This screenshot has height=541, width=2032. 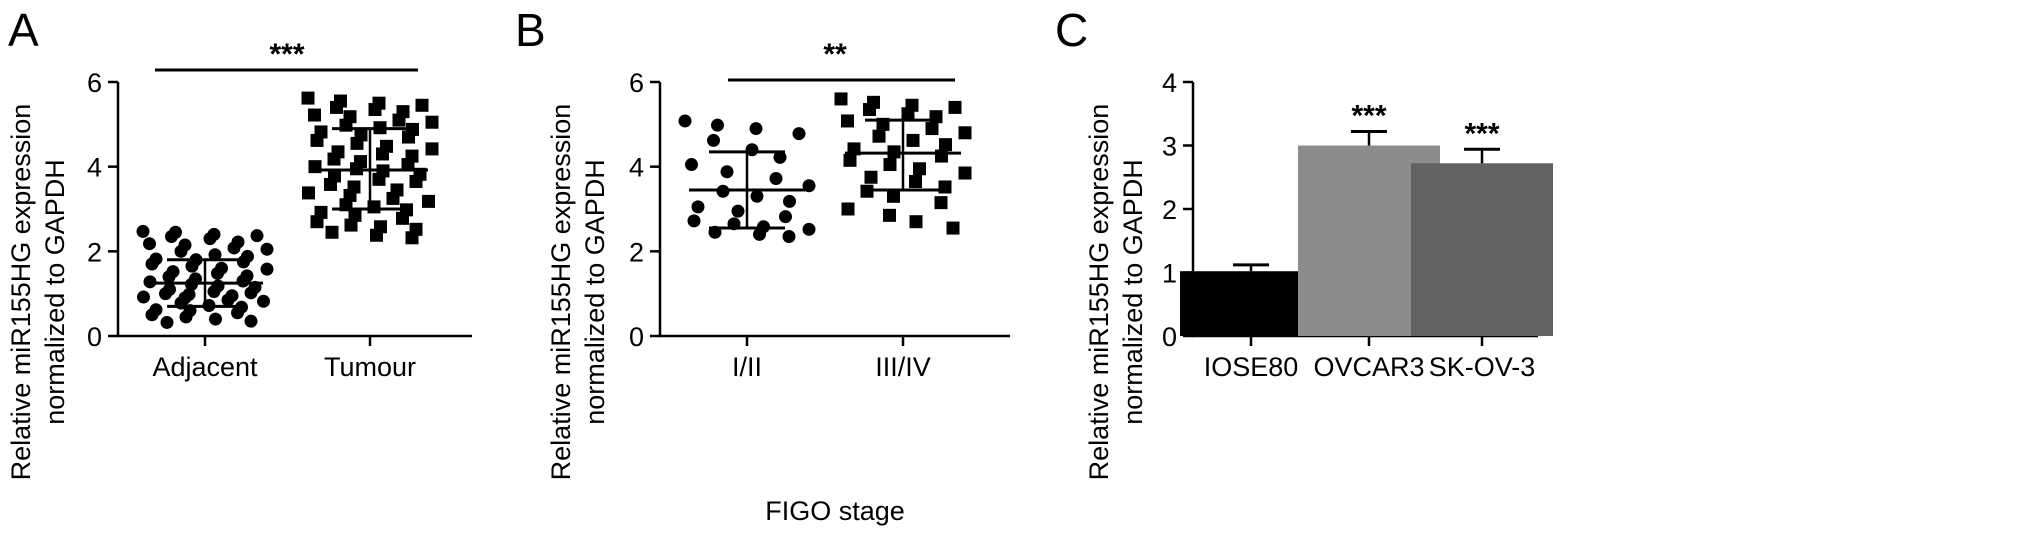 What do you see at coordinates (94, 83) in the screenshot?
I see `y-tick-label: 6` at bounding box center [94, 83].